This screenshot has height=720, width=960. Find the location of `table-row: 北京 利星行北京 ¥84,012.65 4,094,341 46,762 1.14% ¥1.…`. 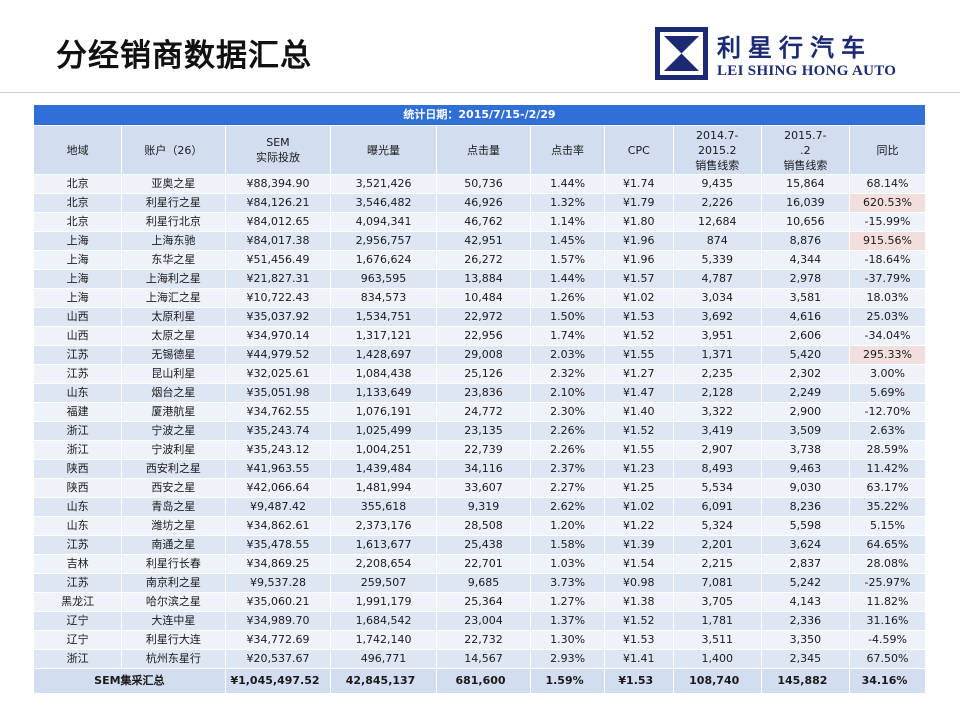

table-row: 北京 利星行北京 ¥84,012.65 4,094,341 46,762 1.14% ¥1.… is located at coordinates (479, 222).